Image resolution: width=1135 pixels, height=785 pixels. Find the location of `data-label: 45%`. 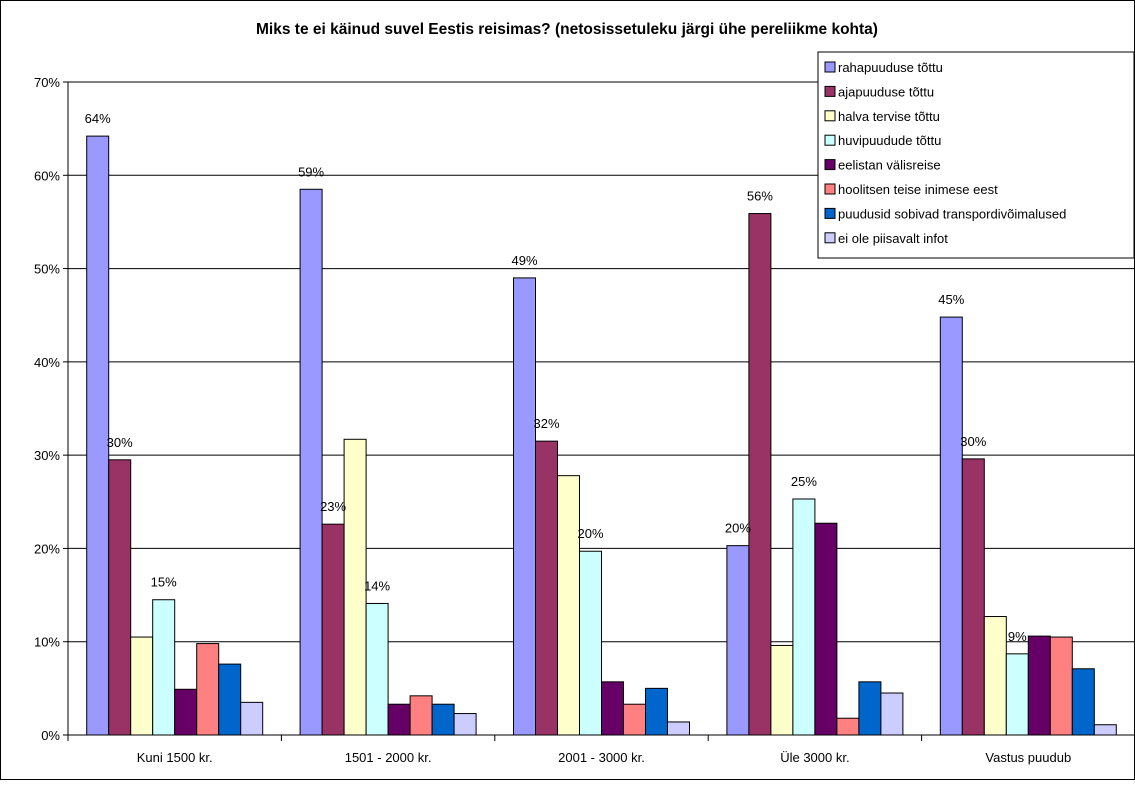

data-label: 45% is located at coordinates (951, 299).